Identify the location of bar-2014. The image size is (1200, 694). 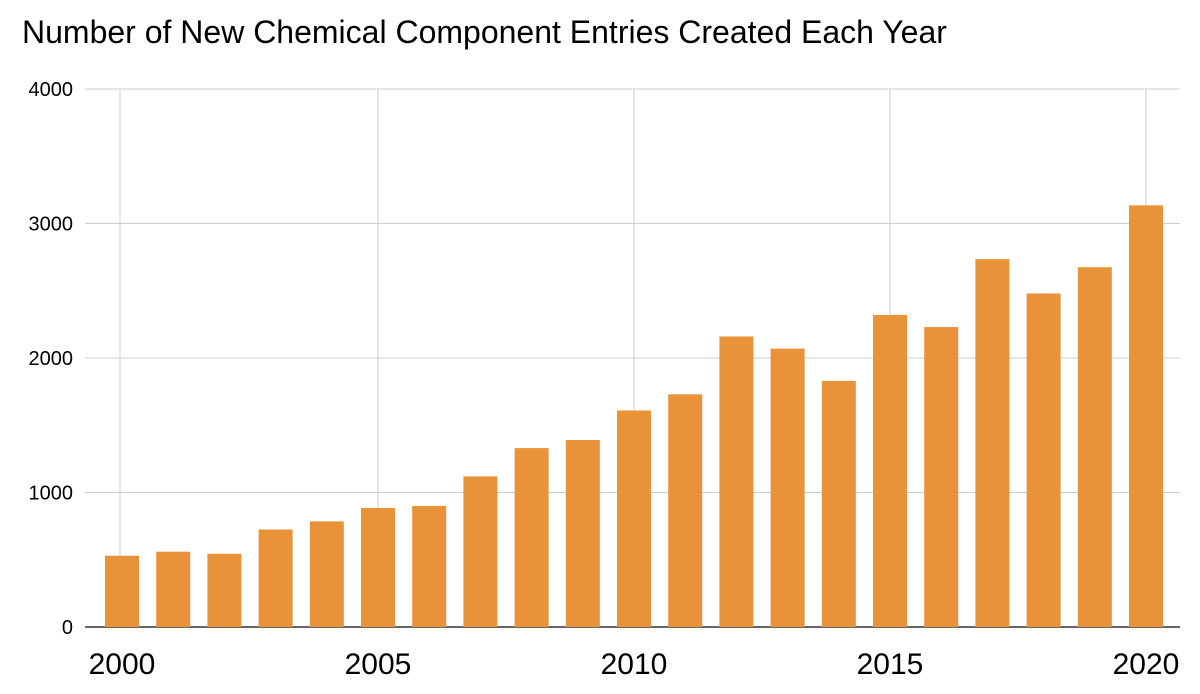
(838, 503).